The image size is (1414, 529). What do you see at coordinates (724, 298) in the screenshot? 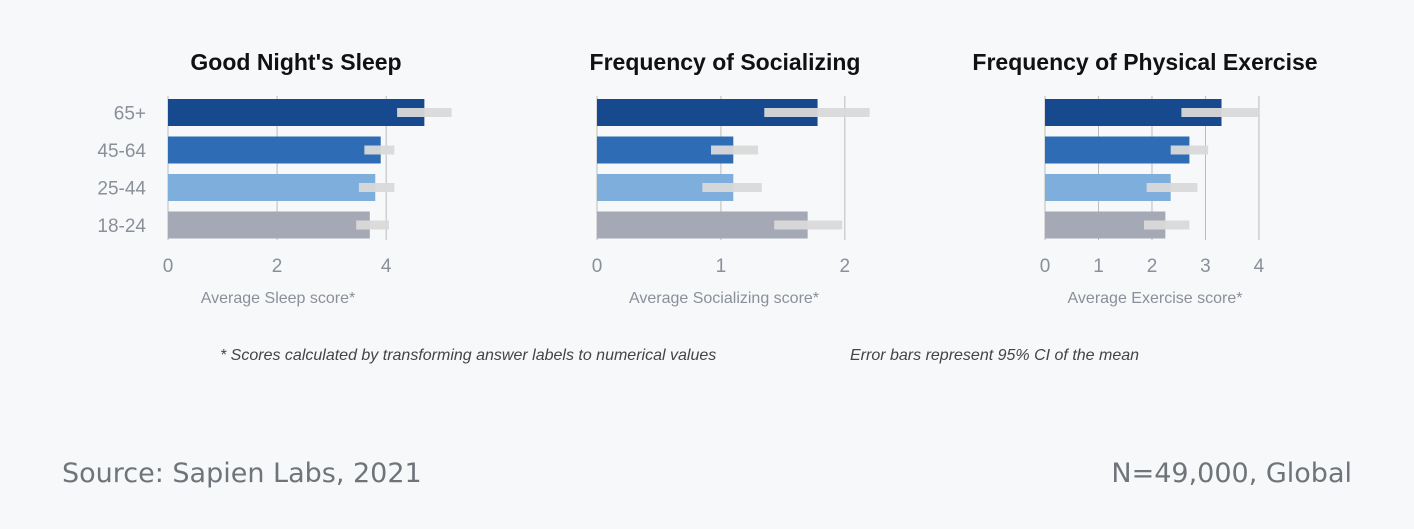
I see `x-axis-label: Average Socializing score*` at bounding box center [724, 298].